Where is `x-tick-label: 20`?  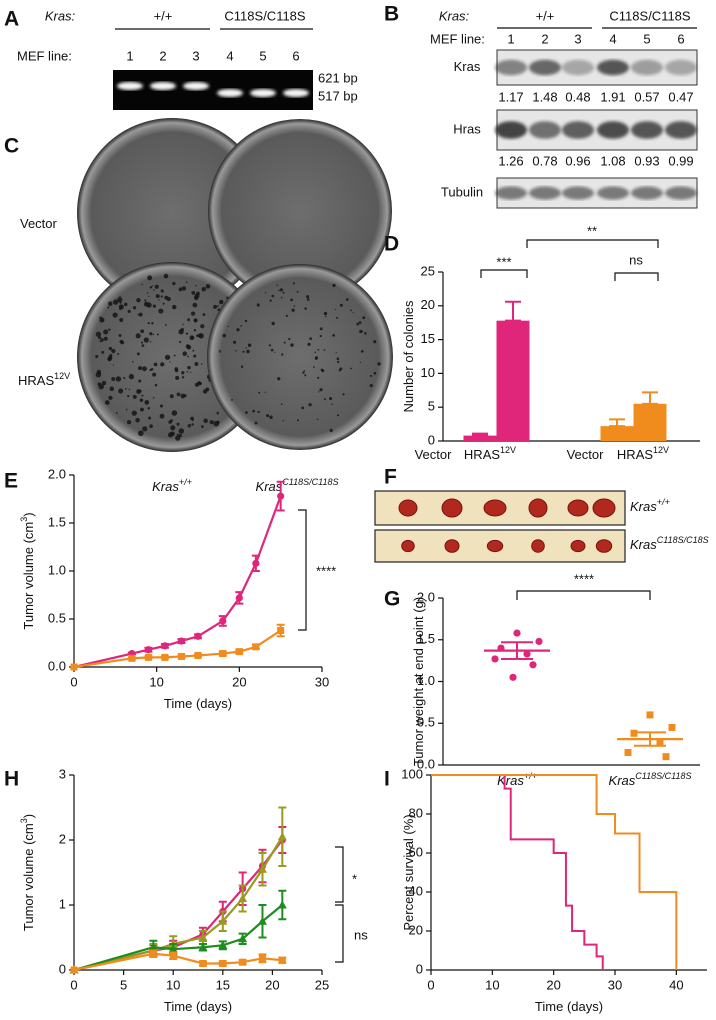
x-tick-label: 20 is located at coordinates (272, 984).